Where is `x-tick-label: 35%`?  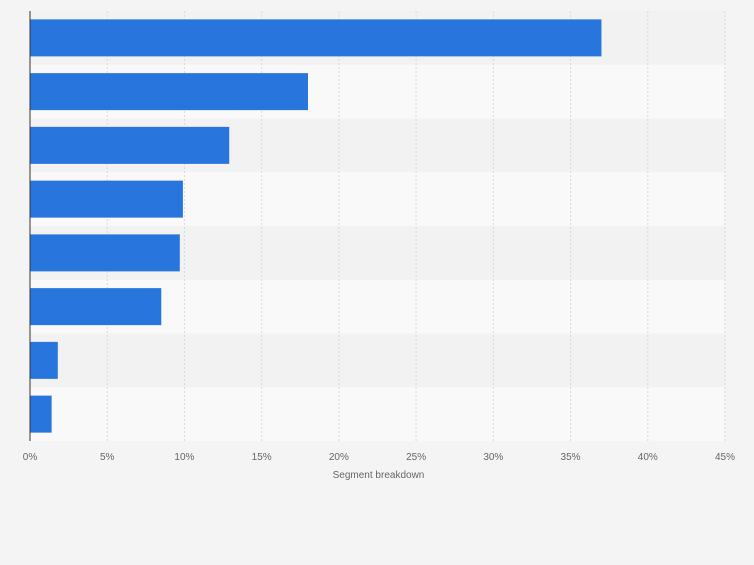 x-tick-label: 35% is located at coordinates (571, 457).